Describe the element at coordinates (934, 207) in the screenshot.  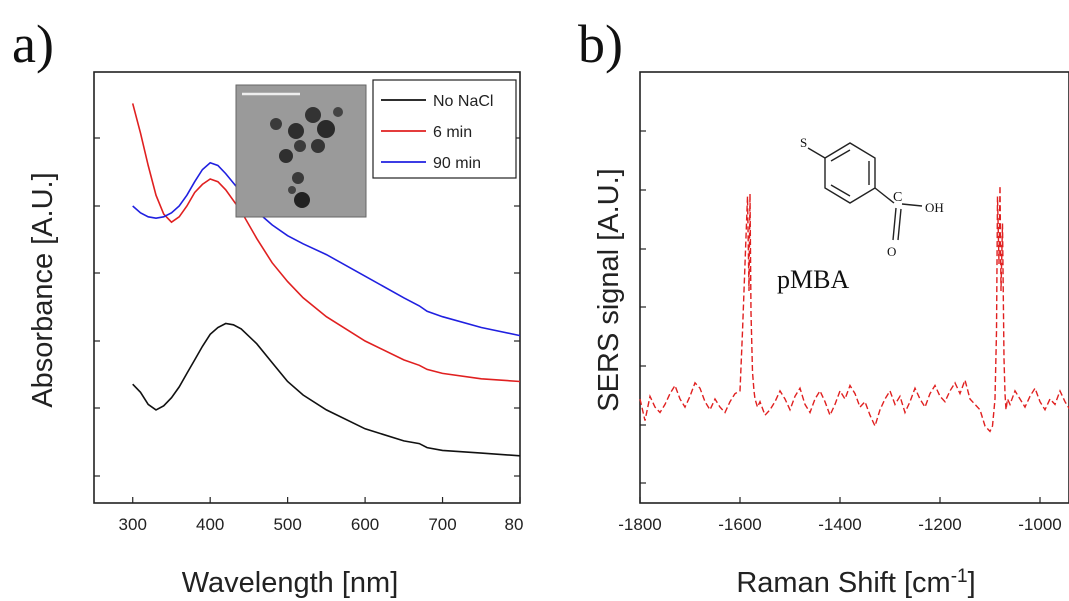
I see `molecule-oh-label: OH` at that location.